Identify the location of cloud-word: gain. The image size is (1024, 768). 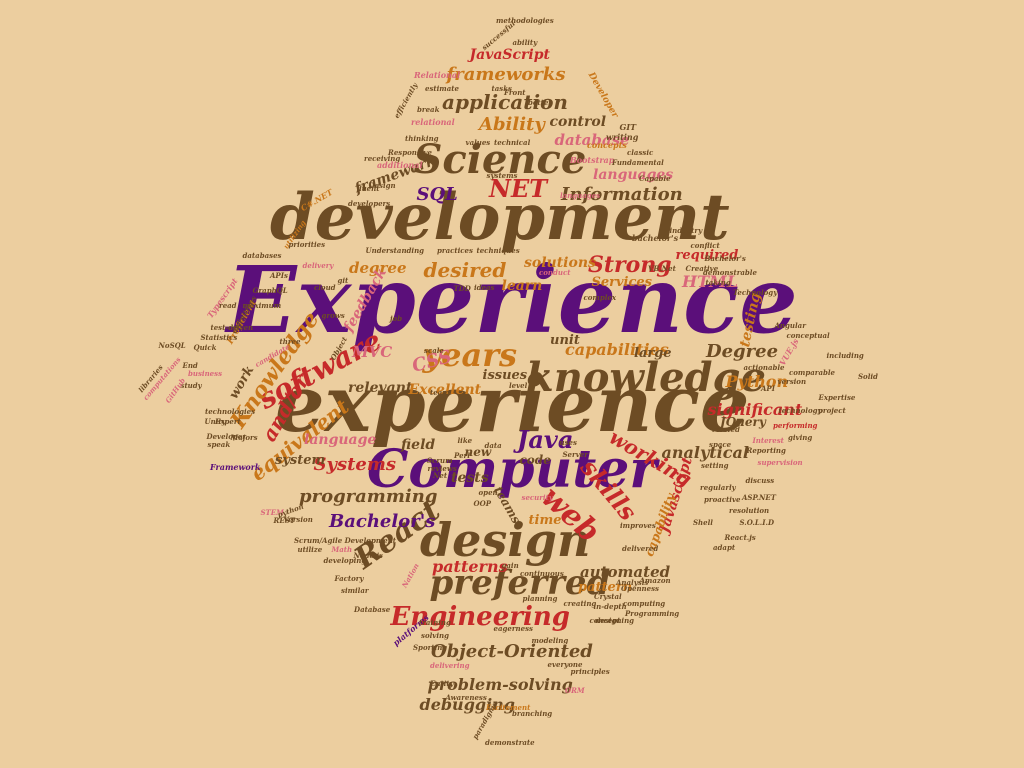
(510, 565).